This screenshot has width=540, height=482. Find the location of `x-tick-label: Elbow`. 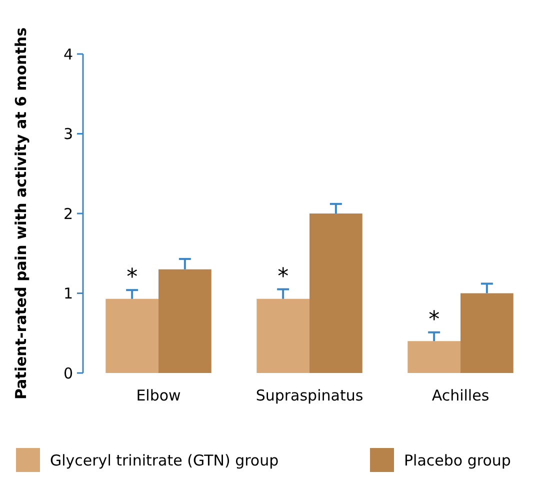

x-tick-label: Elbow is located at coordinates (158, 395).